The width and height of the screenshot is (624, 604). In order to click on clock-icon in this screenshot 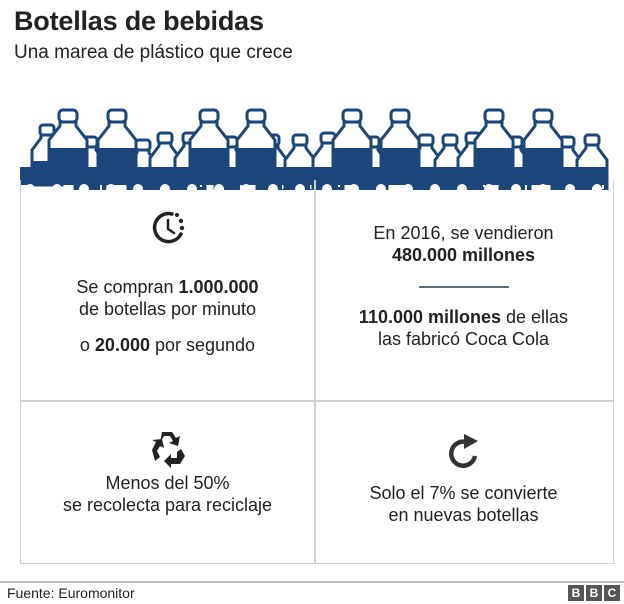, I will do `click(168, 227)`.